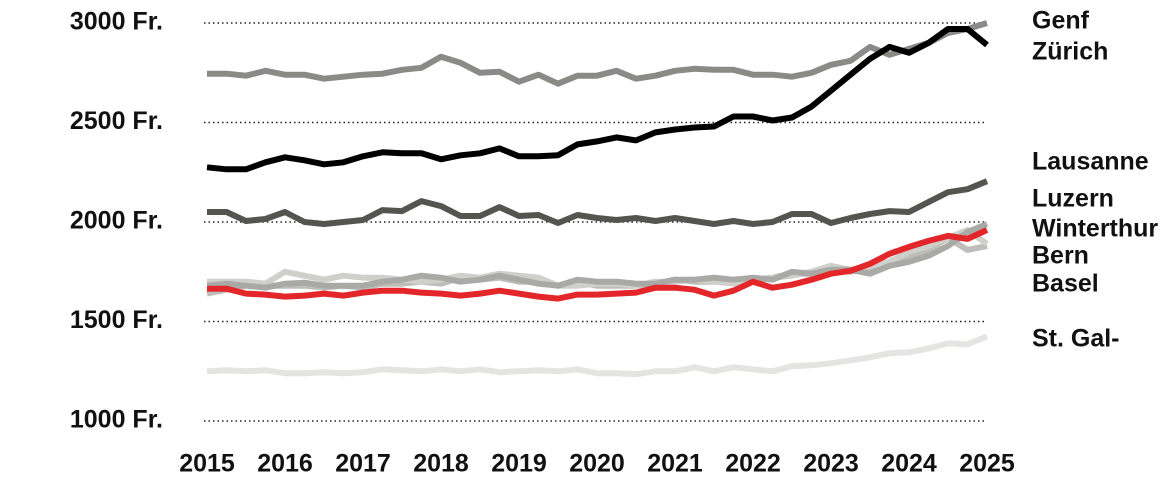 This screenshot has height=483, width=1176. Describe the element at coordinates (519, 464) in the screenshot. I see `x-tick-label: 2019` at that location.